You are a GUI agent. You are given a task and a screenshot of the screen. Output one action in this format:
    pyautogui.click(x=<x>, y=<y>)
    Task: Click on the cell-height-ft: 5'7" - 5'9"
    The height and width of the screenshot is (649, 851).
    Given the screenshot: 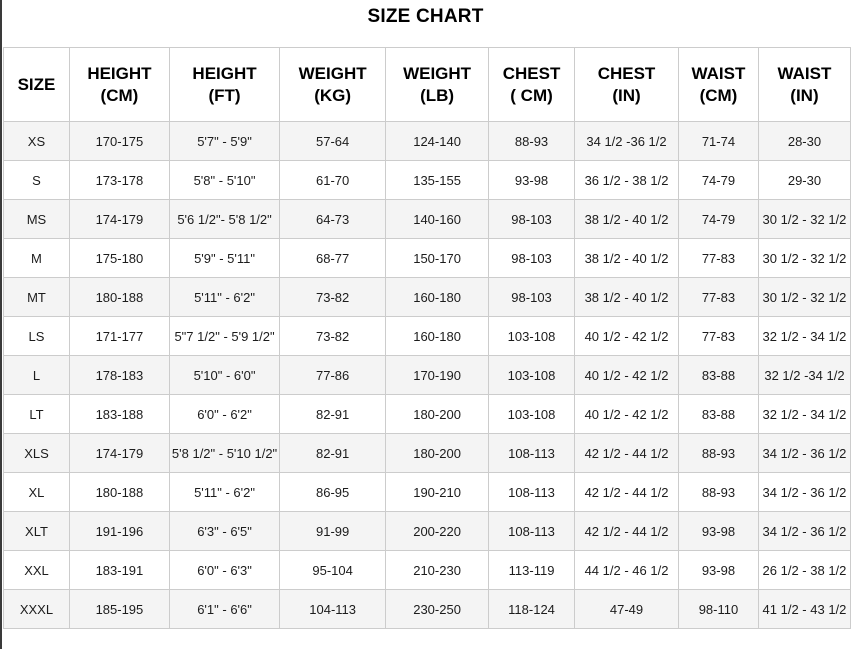 What is the action you would take?
    pyautogui.click(x=224, y=141)
    